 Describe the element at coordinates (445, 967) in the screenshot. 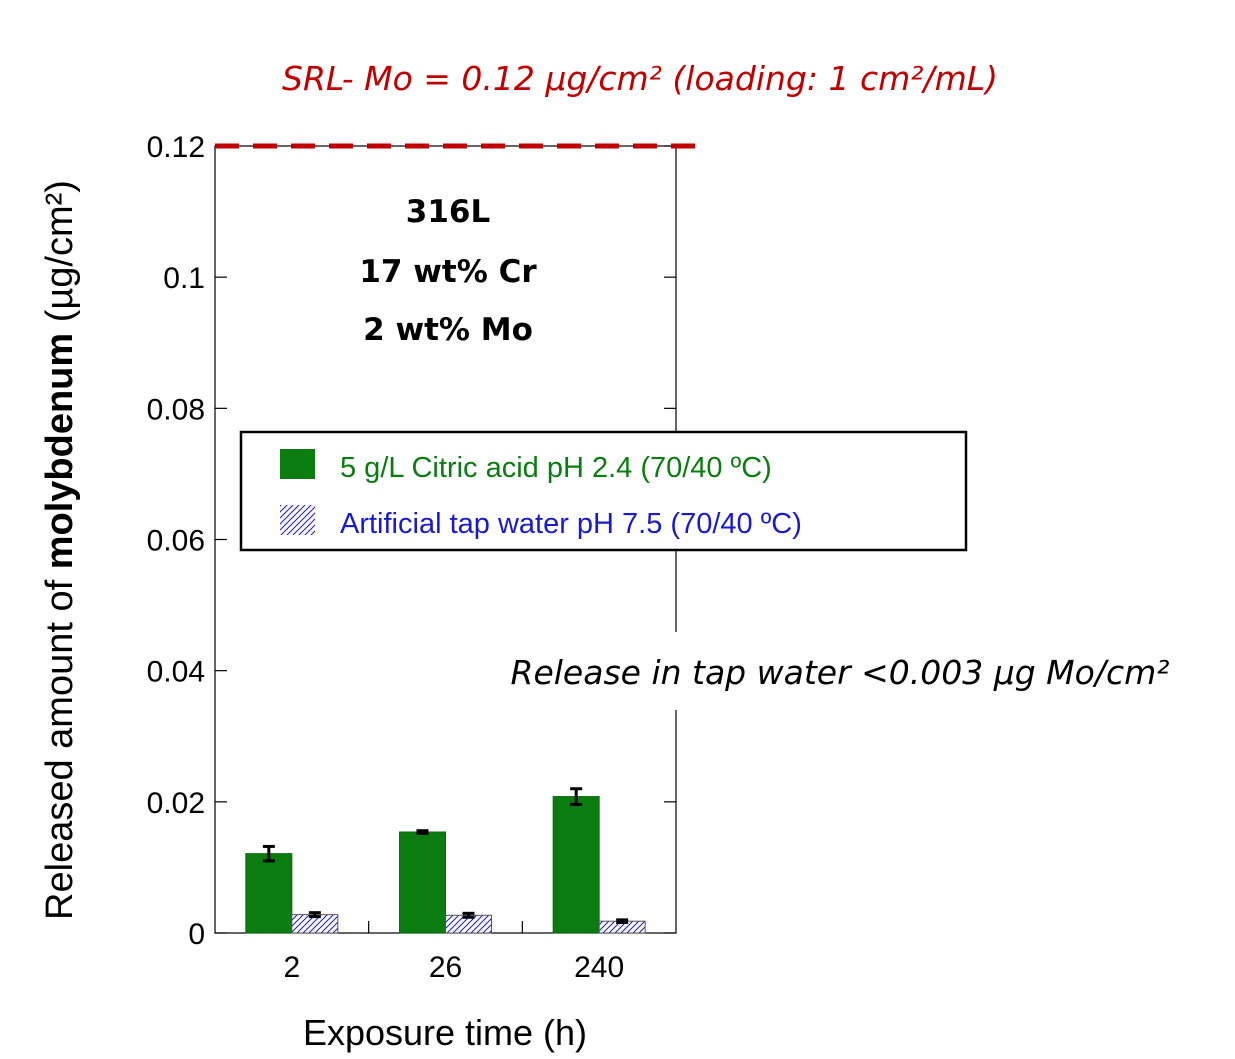

I see `x-tick-label: 26` at that location.